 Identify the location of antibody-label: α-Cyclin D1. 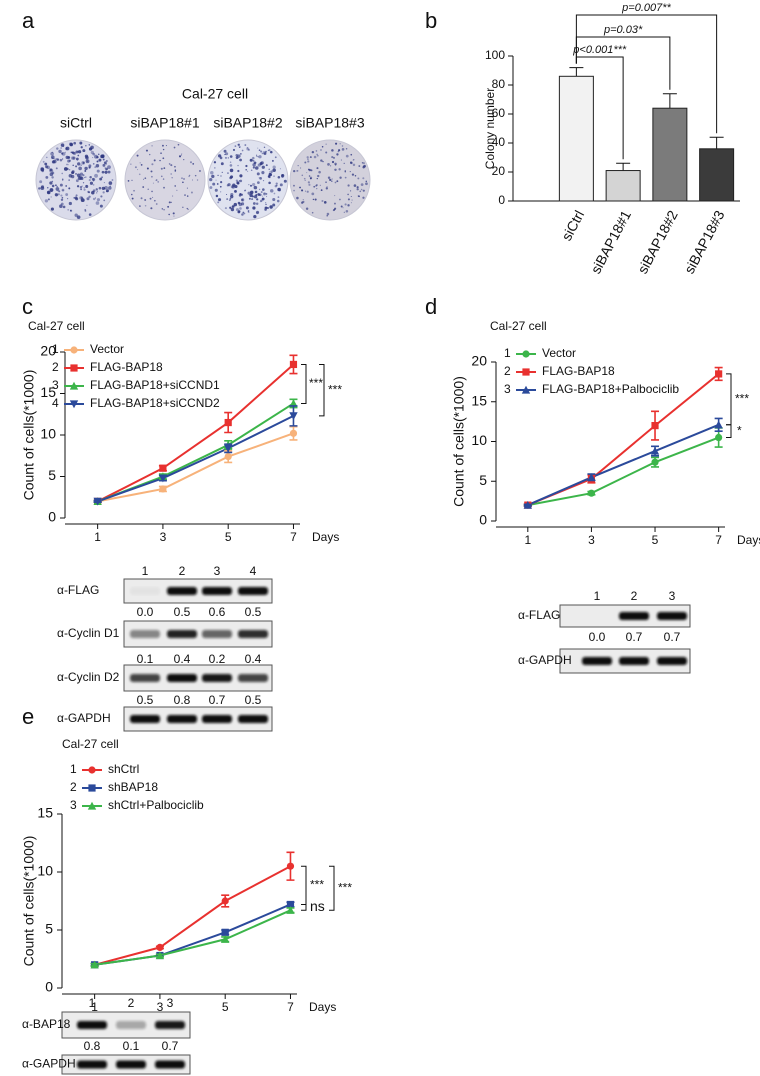
(88, 633).